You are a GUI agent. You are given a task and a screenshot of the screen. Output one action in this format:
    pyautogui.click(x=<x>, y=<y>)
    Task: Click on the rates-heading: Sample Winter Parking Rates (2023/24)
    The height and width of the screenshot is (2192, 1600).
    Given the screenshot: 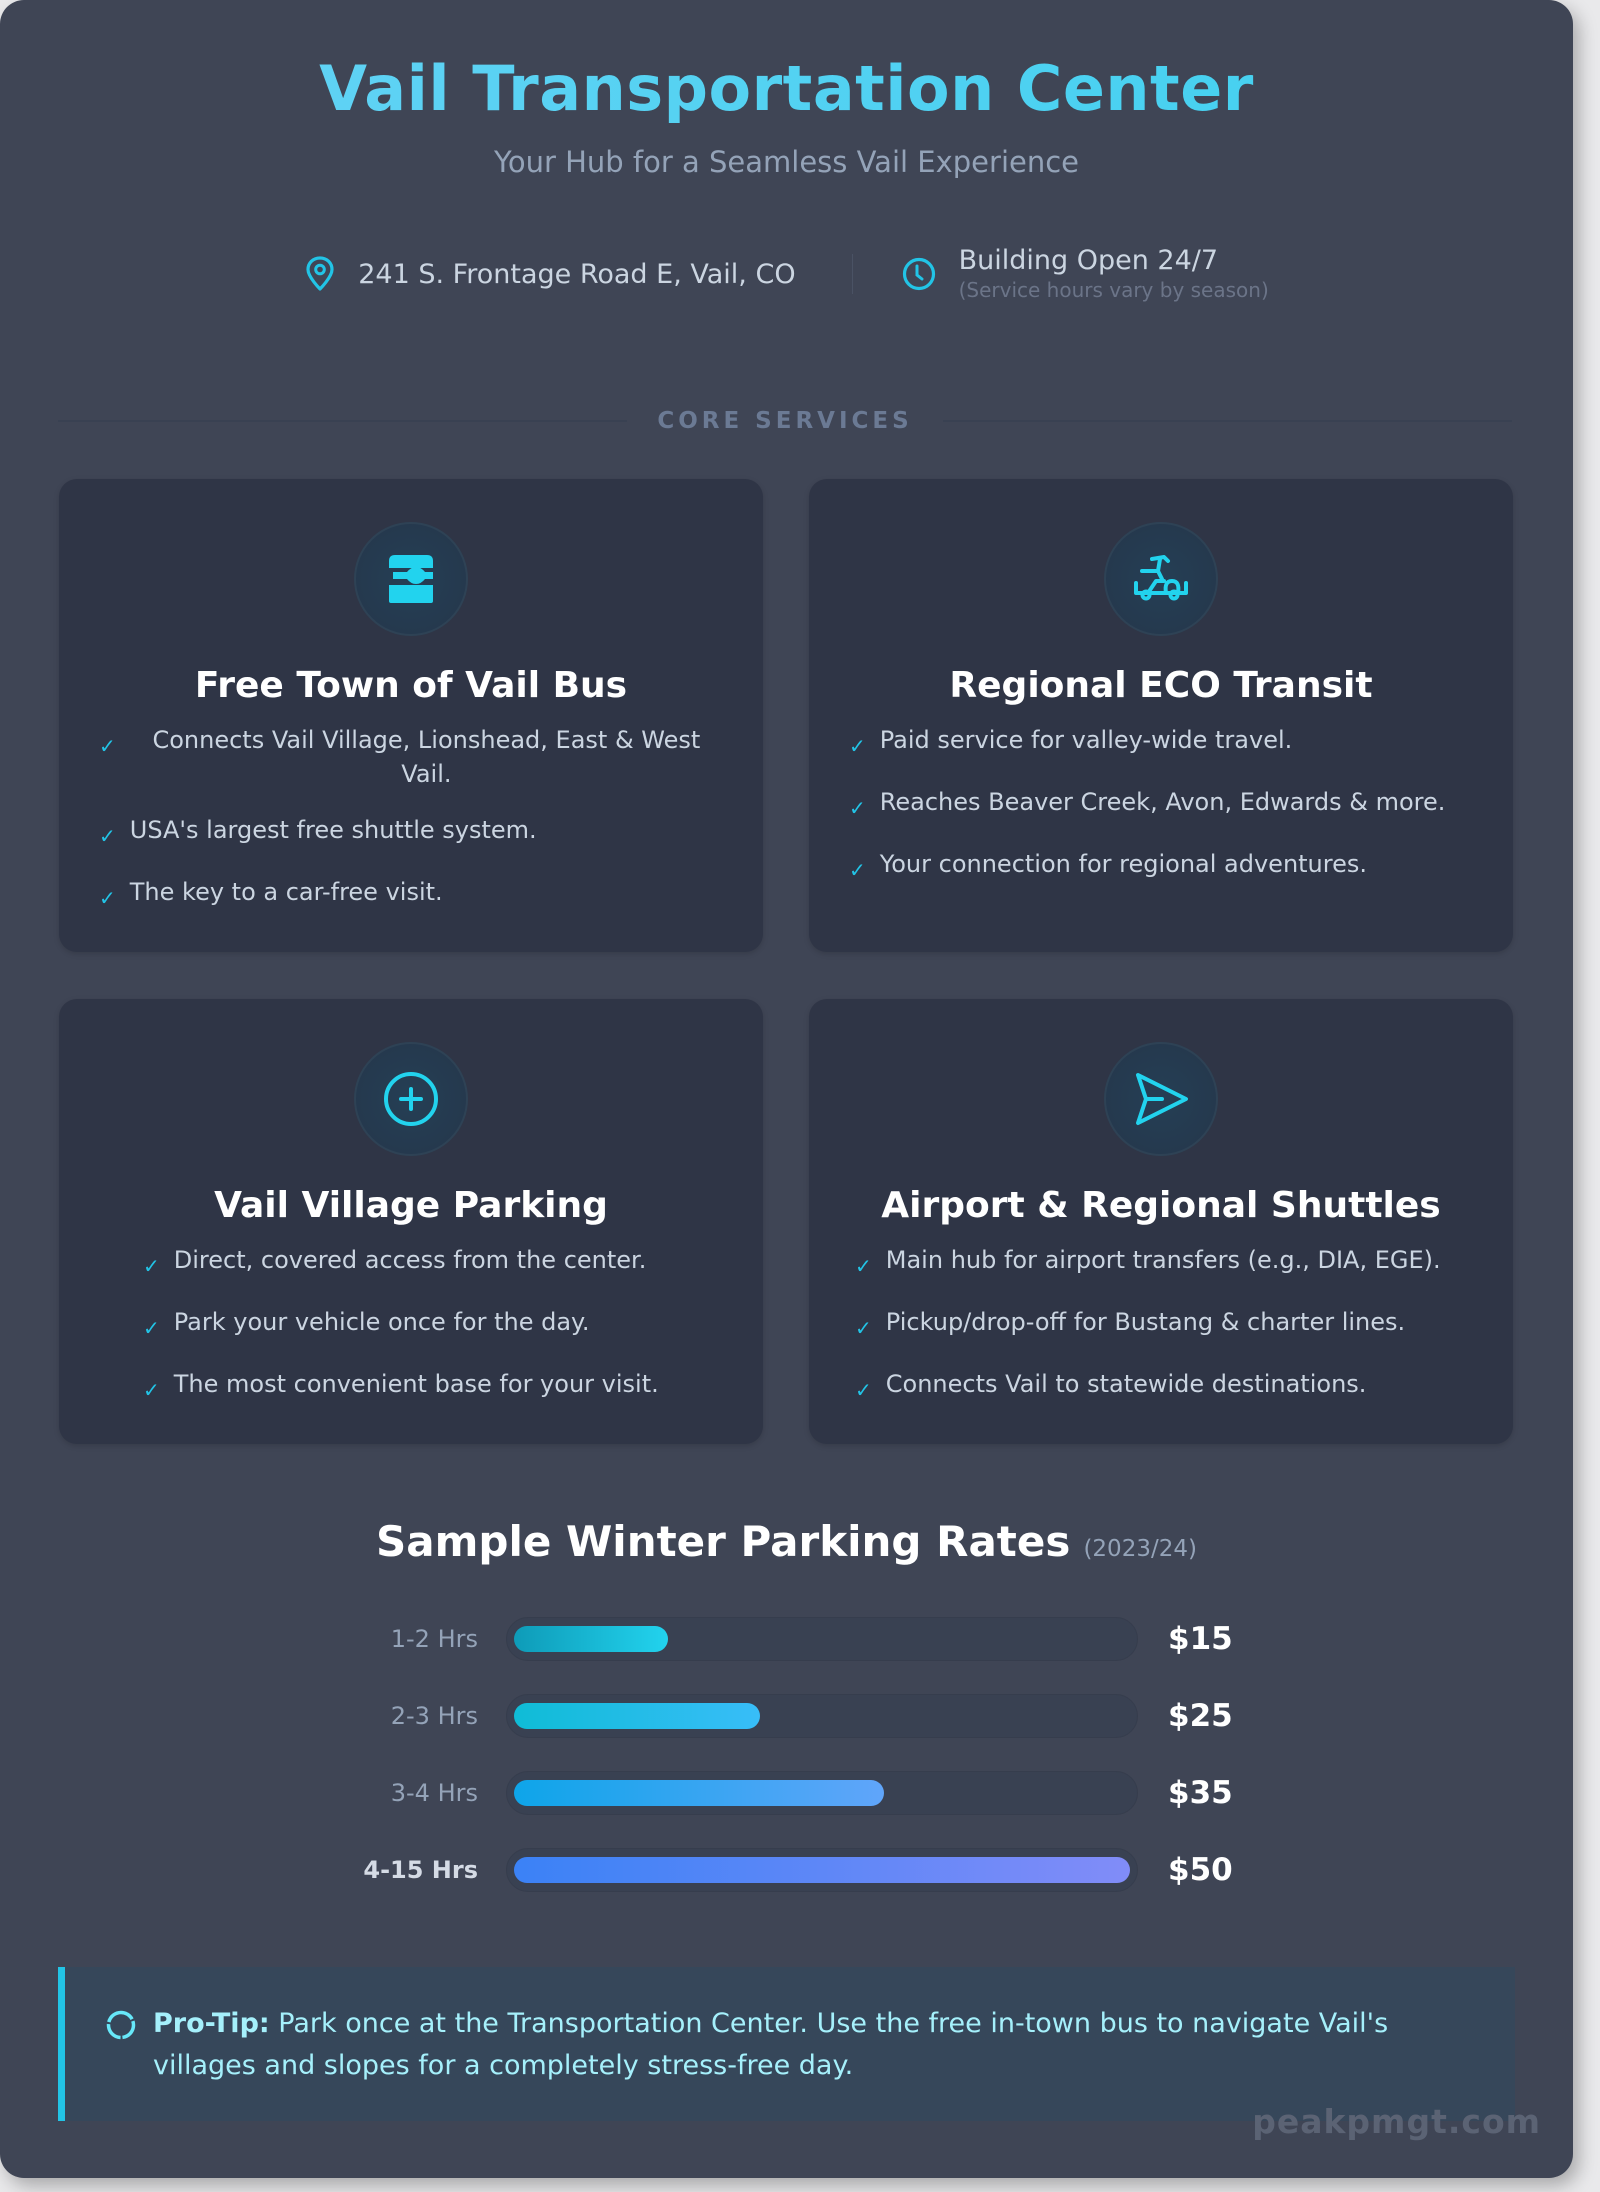 What is the action you would take?
    pyautogui.click(x=786, y=1541)
    